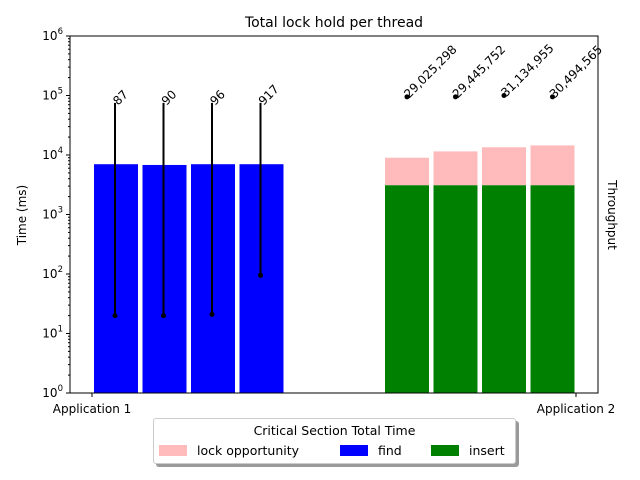  I want to click on y-axis-label-right: Throughput, so click(612, 214).